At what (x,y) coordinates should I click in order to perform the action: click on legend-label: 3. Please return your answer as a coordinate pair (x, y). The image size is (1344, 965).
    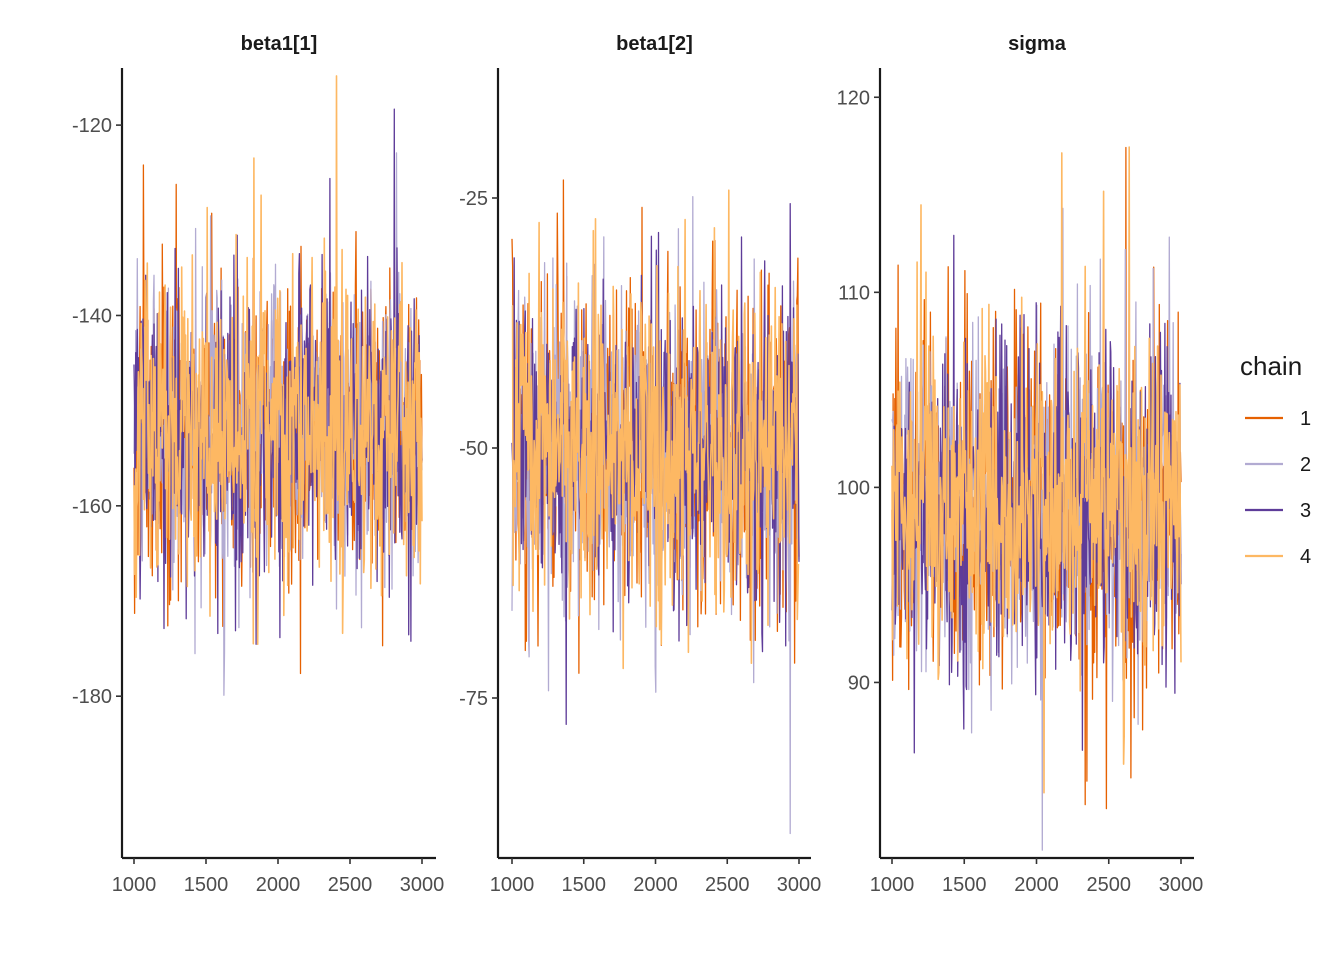
    Looking at the image, I should click on (1305, 511).